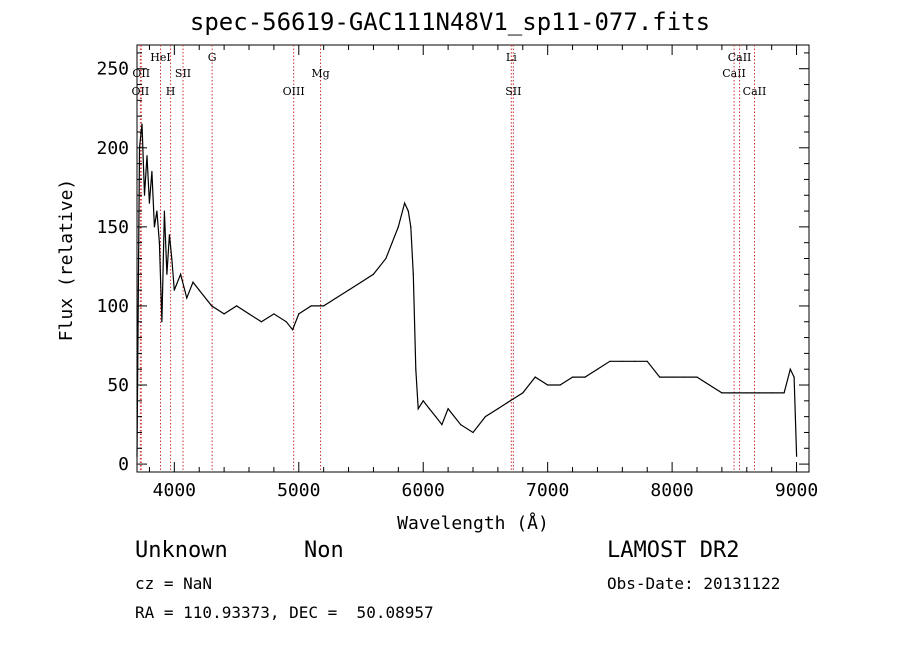 The width and height of the screenshot is (900, 649). Describe the element at coordinates (181, 550) in the screenshot. I see `object-class: Unknown` at that location.